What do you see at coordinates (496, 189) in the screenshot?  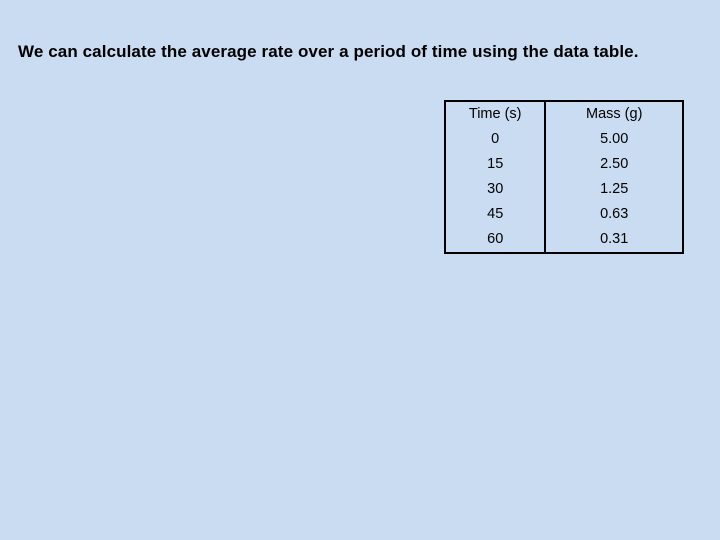 I see `time-cell: 30` at bounding box center [496, 189].